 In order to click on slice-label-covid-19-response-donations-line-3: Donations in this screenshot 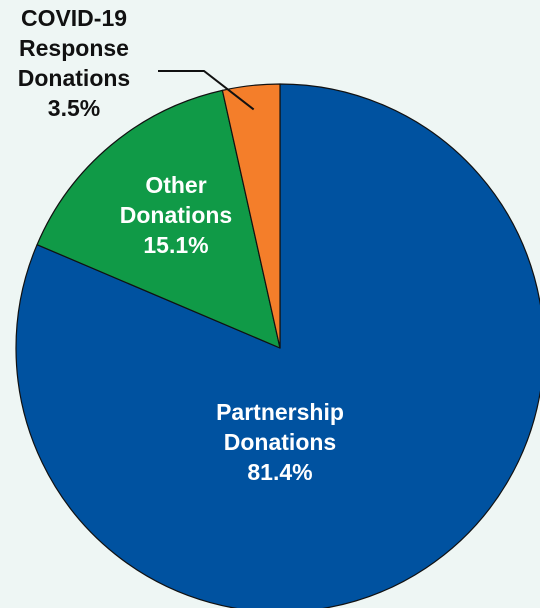, I will do `click(74, 78)`.